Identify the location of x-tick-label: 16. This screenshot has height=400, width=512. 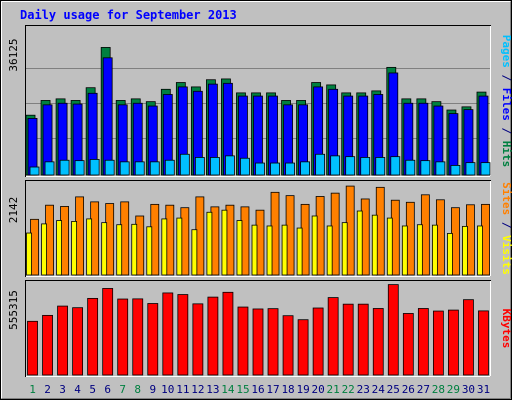
(257, 389).